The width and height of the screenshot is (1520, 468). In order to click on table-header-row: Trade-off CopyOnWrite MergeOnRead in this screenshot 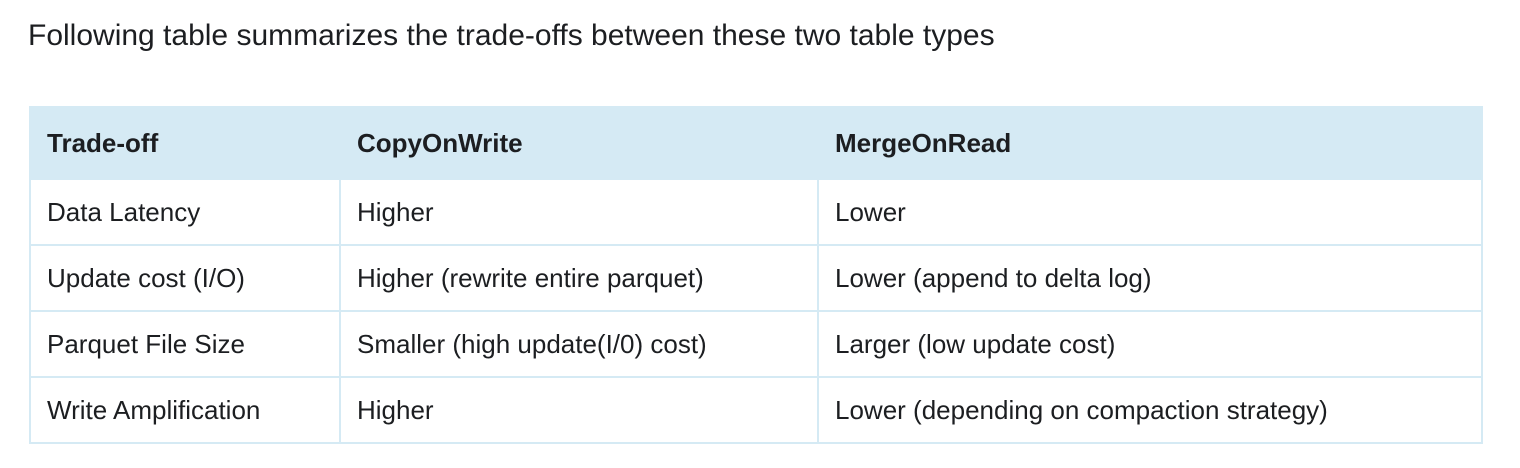, I will do `click(756, 142)`.